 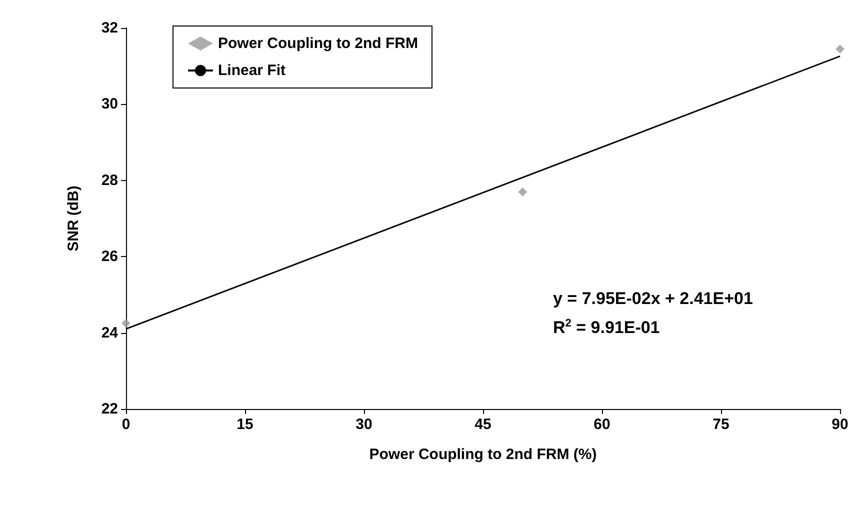 What do you see at coordinates (126, 424) in the screenshot?
I see `x-tick-label: 0` at bounding box center [126, 424].